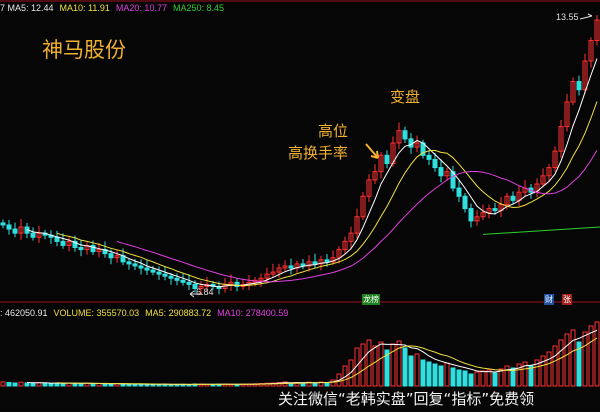 Image resolution: width=600 pixels, height=412 pixels. What do you see at coordinates (318, 153) in the screenshot?
I see `high-turnover-annotation: 高换手率` at bounding box center [318, 153].